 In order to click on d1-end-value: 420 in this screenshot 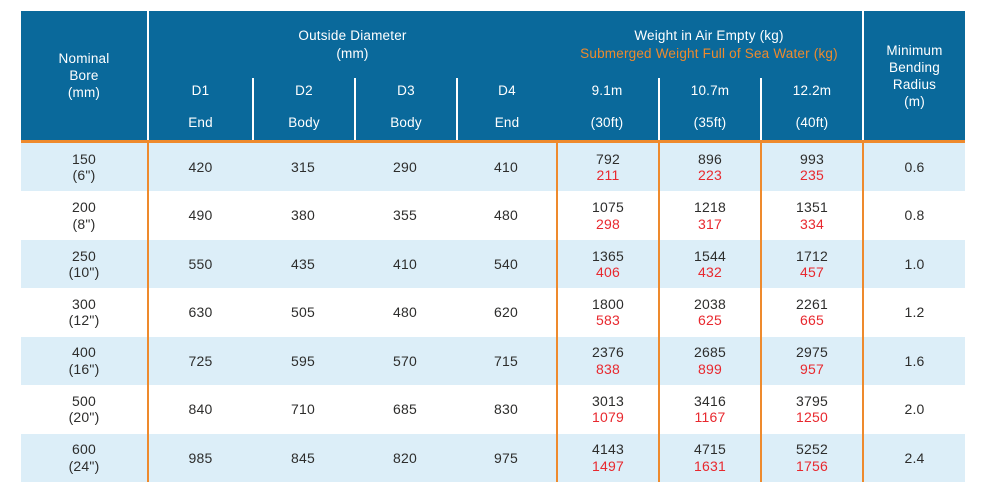, I will do `click(200, 166)`.